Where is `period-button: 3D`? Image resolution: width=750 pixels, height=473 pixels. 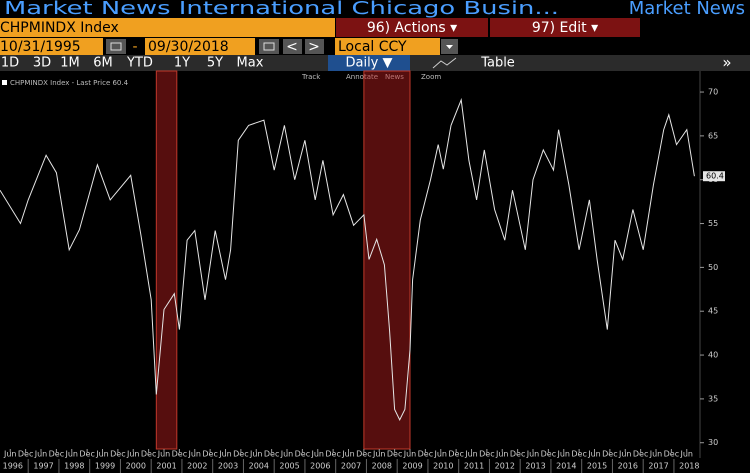 period-button: 3D is located at coordinates (42, 63).